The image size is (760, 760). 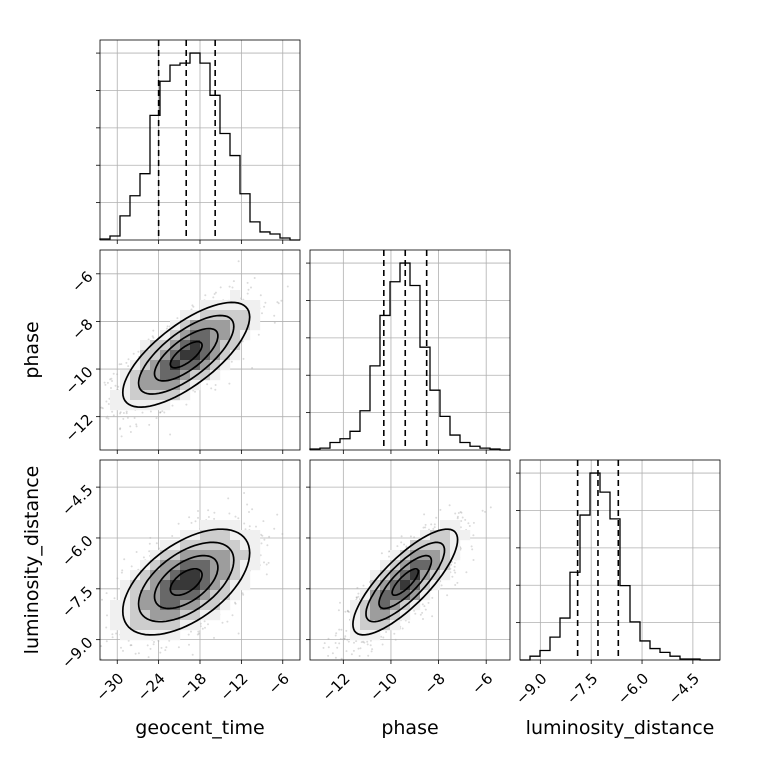 I want to click on hist-frame-luminosity_distance, so click(x=620, y=560).